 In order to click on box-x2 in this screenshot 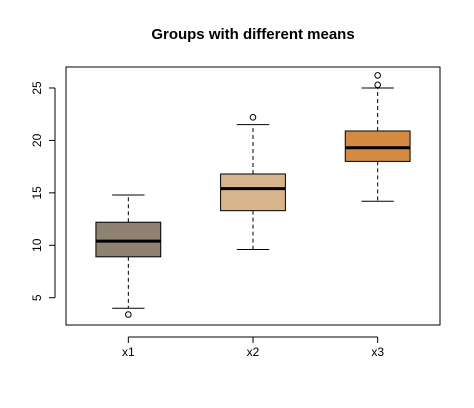, I will do `click(253, 182)`.